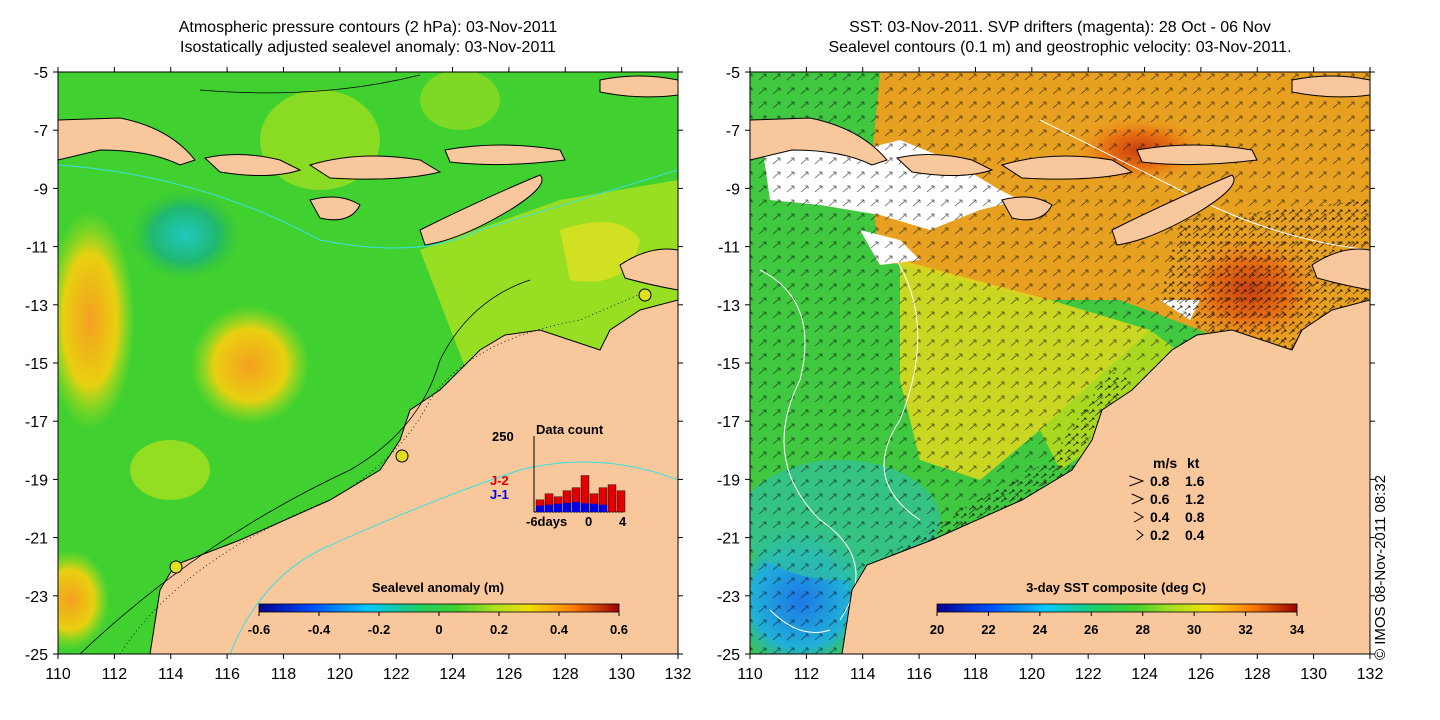 The image size is (1440, 720). Describe the element at coordinates (1091, 629) in the screenshot. I see `right-colorbar-tick-label: 26` at that location.